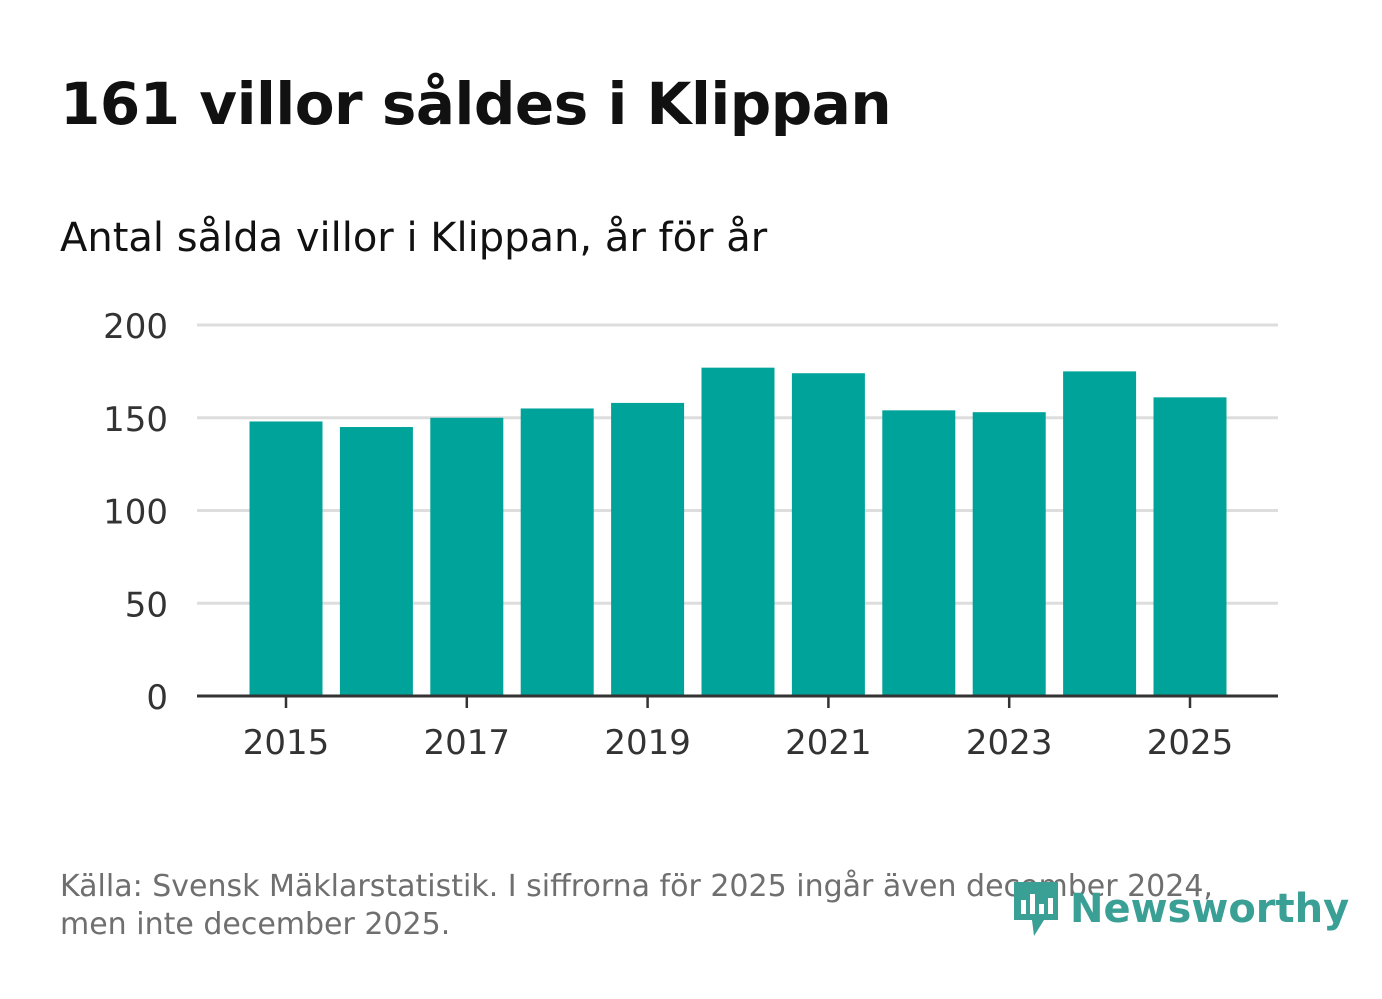 This screenshot has width=1382, height=999. What do you see at coordinates (1100, 533) in the screenshot?
I see `bar-2024` at bounding box center [1100, 533].